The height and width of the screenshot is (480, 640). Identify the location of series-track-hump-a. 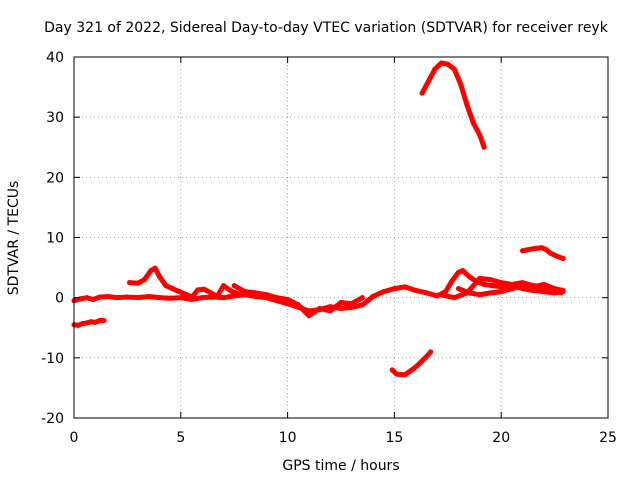
(162, 283).